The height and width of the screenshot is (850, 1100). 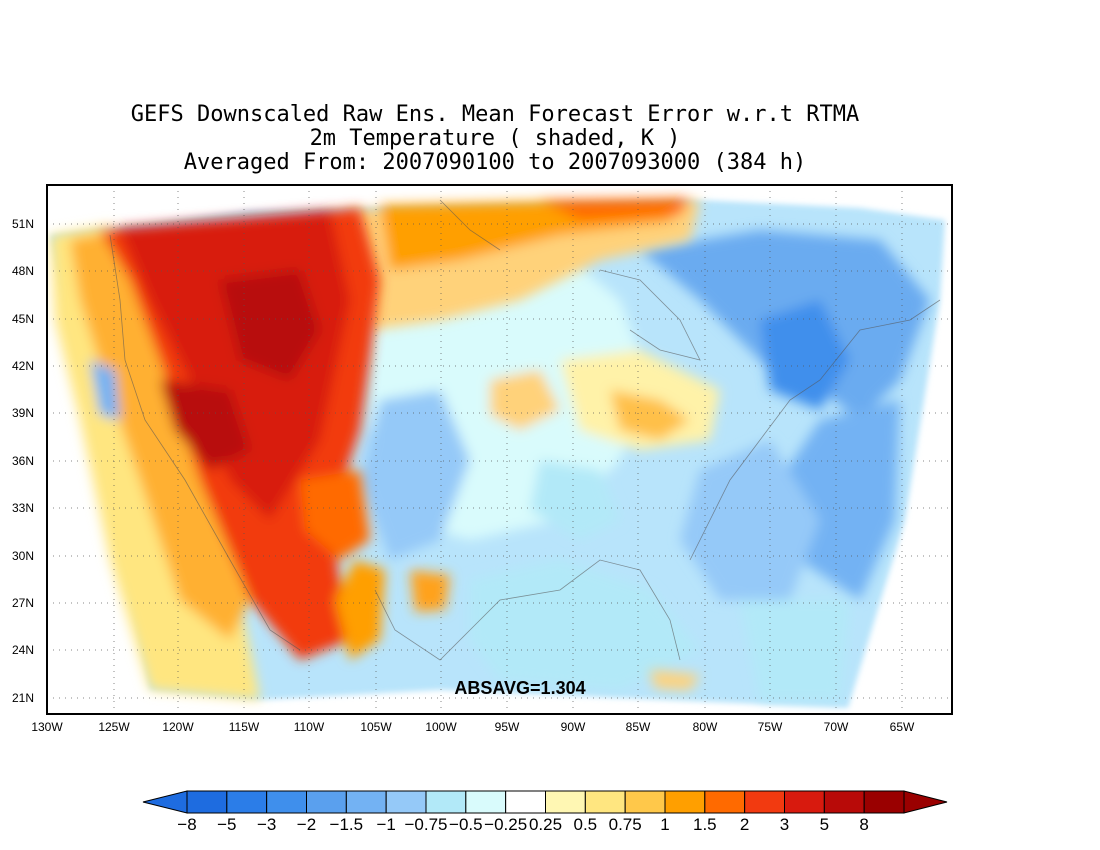 I want to click on lon-label: 85W, so click(x=638, y=727).